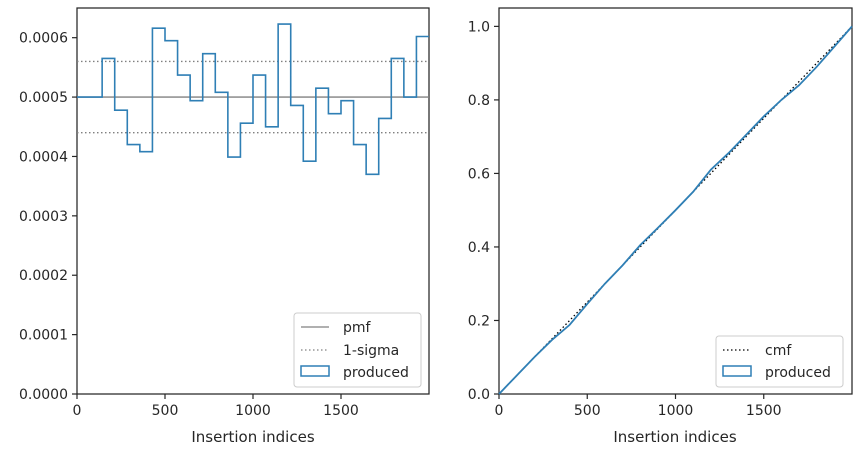 Image resolution: width=861 pixels, height=453 pixels. Describe the element at coordinates (253, 99) in the screenshot. I see `left-produced-step-line` at that location.